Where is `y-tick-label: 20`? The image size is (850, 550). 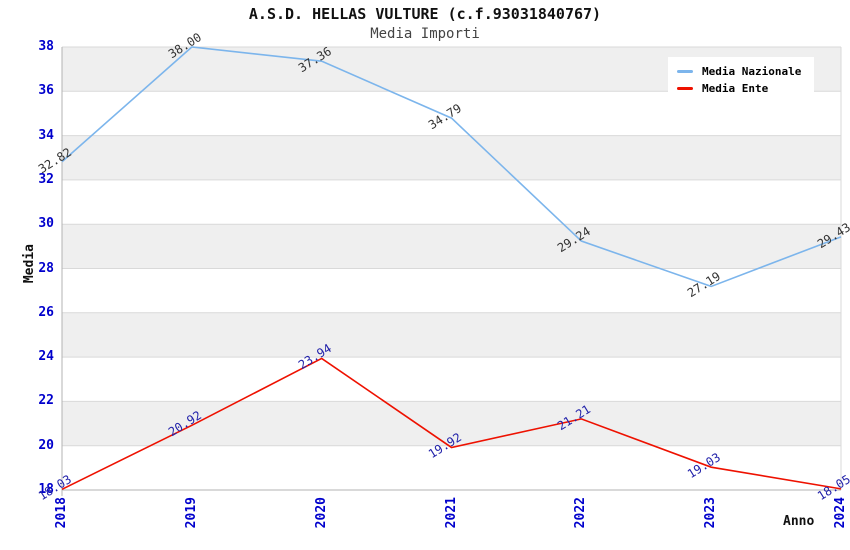
y-tick-label: 20 is located at coordinates (46, 445).